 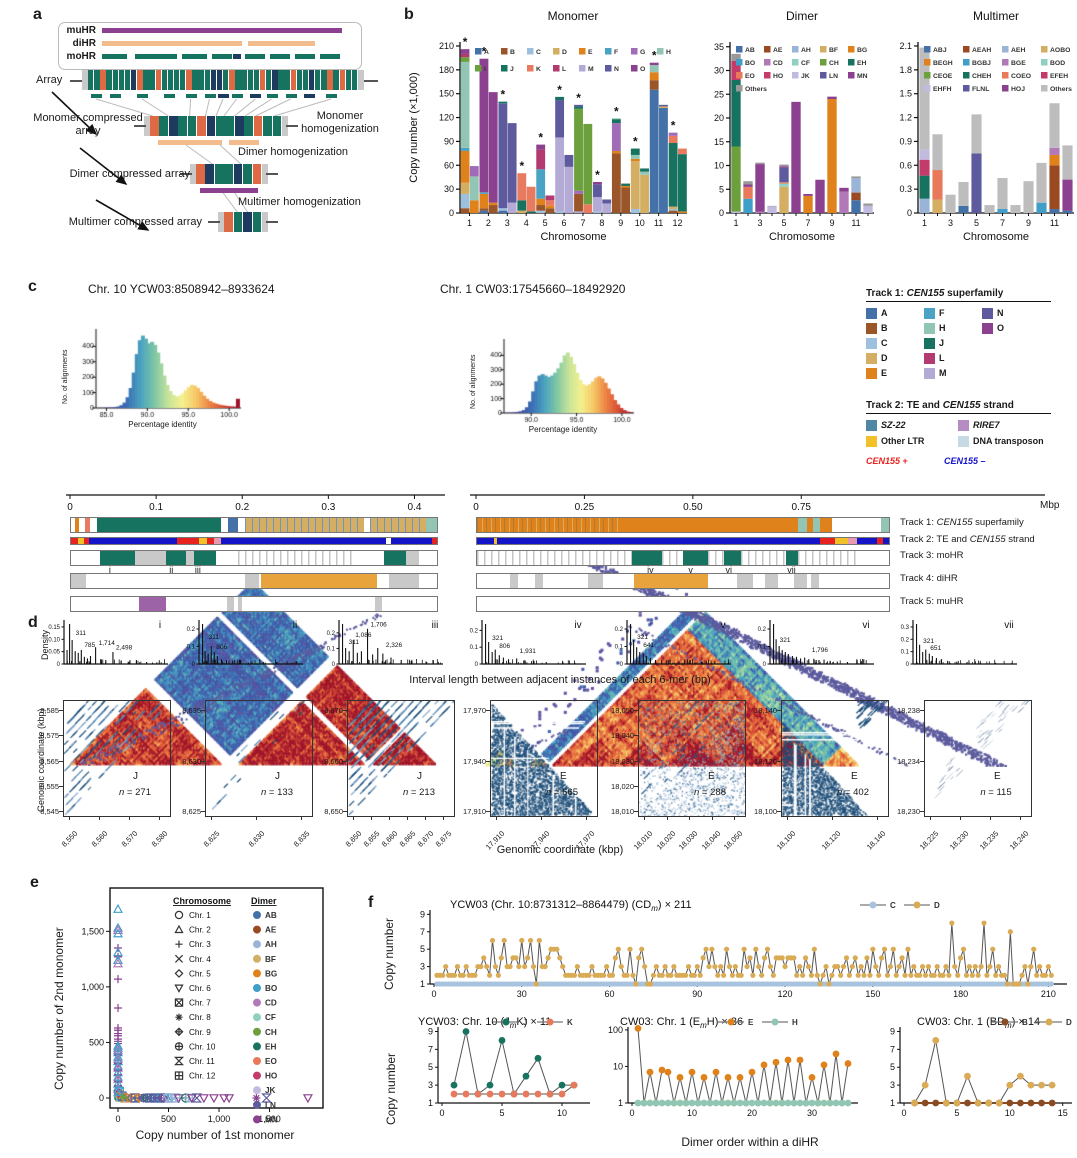 What do you see at coordinates (277, 776) in the screenshot?
I see `dotplot-letter: J` at bounding box center [277, 776].